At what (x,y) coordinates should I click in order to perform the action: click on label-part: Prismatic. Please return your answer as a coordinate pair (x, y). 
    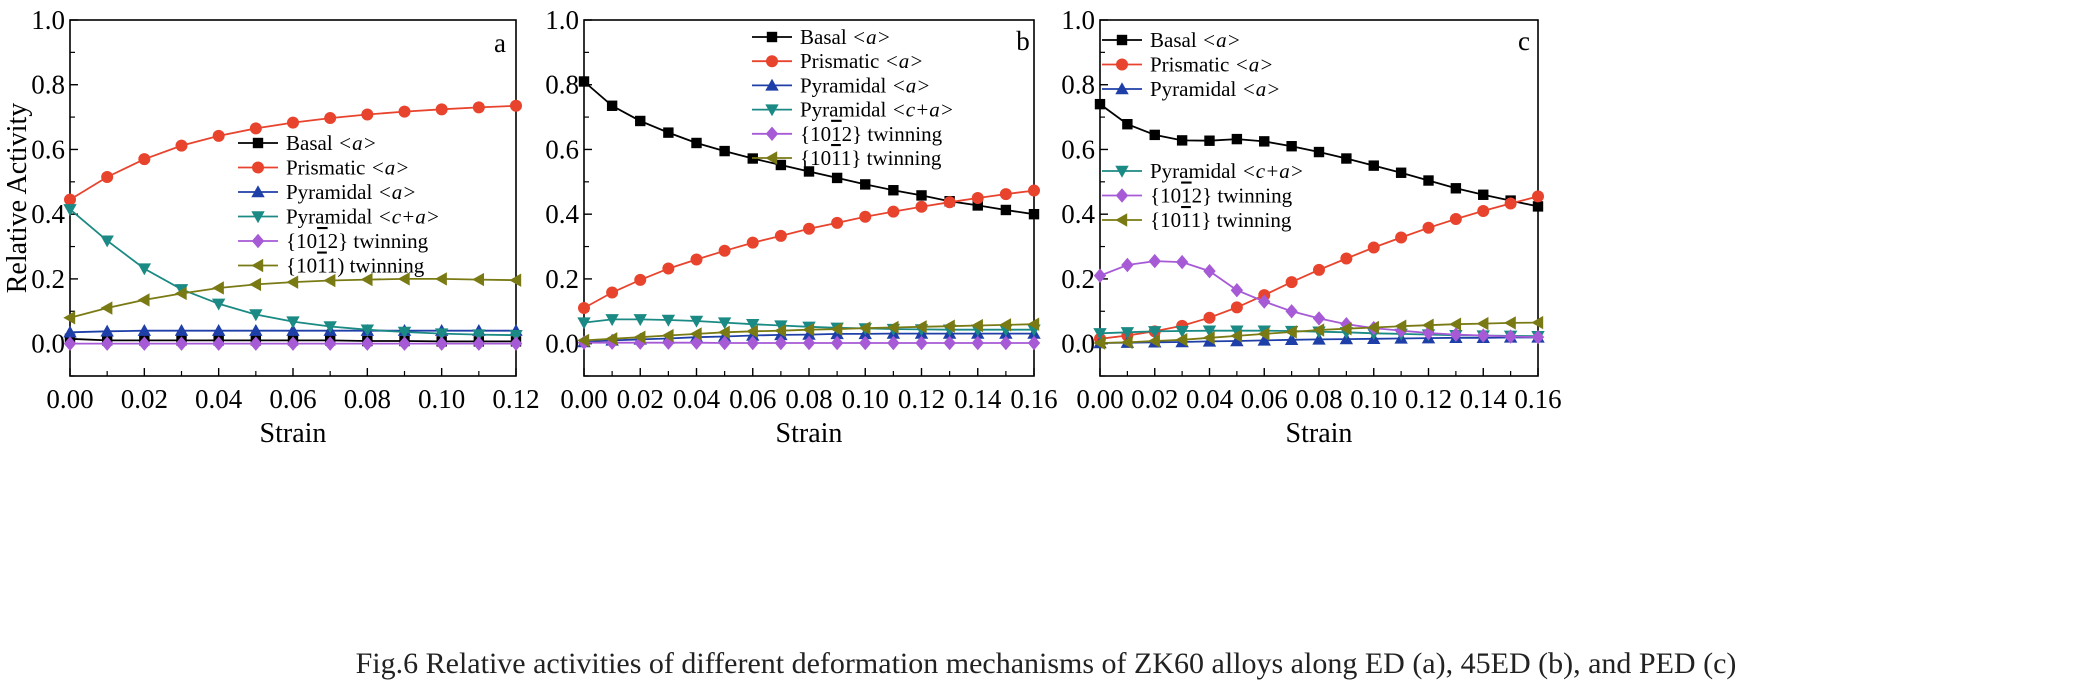
    Looking at the image, I should click on (842, 61).